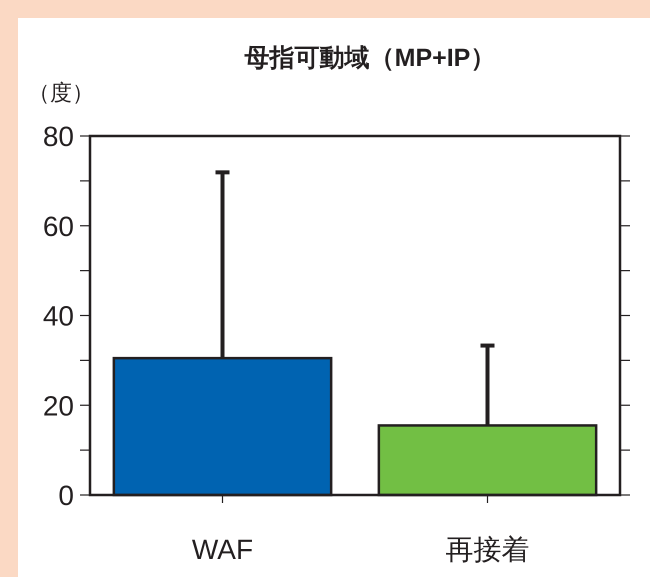  What do you see at coordinates (61, 92) in the screenshot?
I see `y-axis-title: （度）` at bounding box center [61, 92].